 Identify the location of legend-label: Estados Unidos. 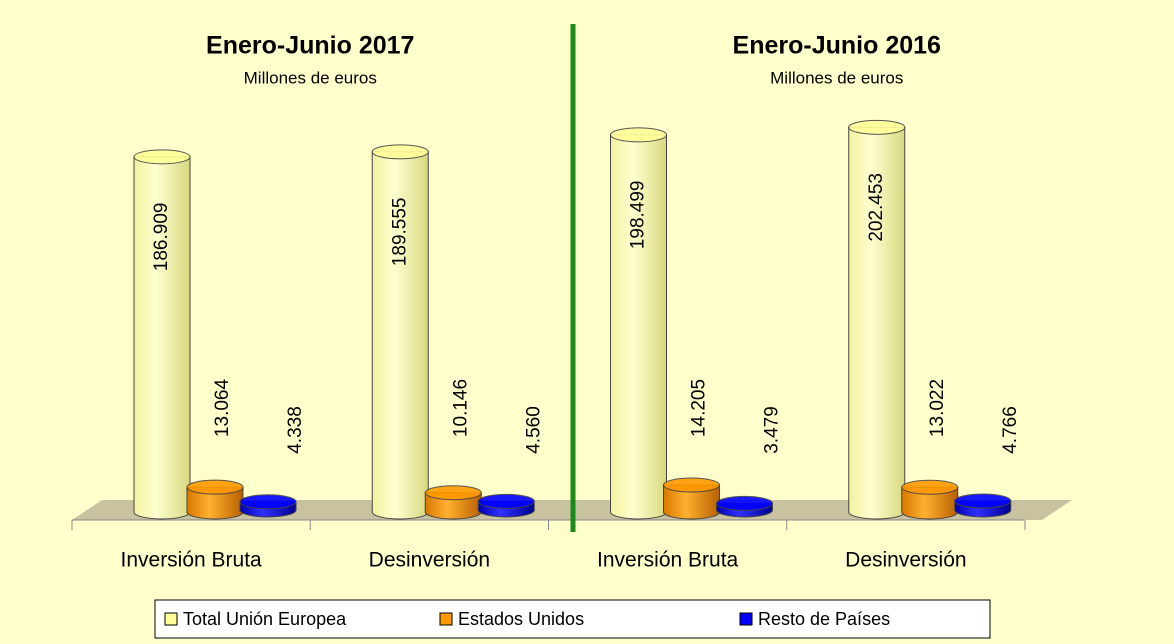
(521, 619).